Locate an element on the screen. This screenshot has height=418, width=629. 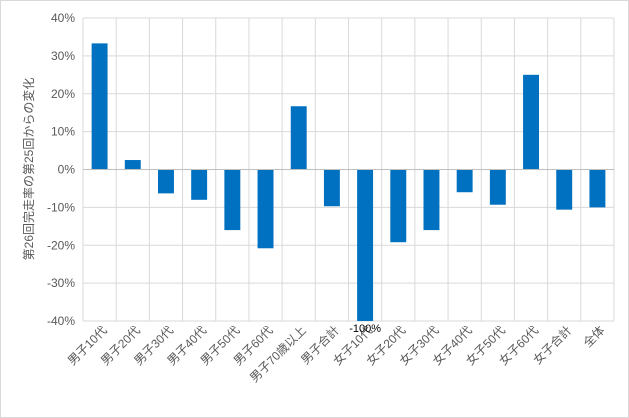
x-tick-label: 全体 is located at coordinates (594, 337).